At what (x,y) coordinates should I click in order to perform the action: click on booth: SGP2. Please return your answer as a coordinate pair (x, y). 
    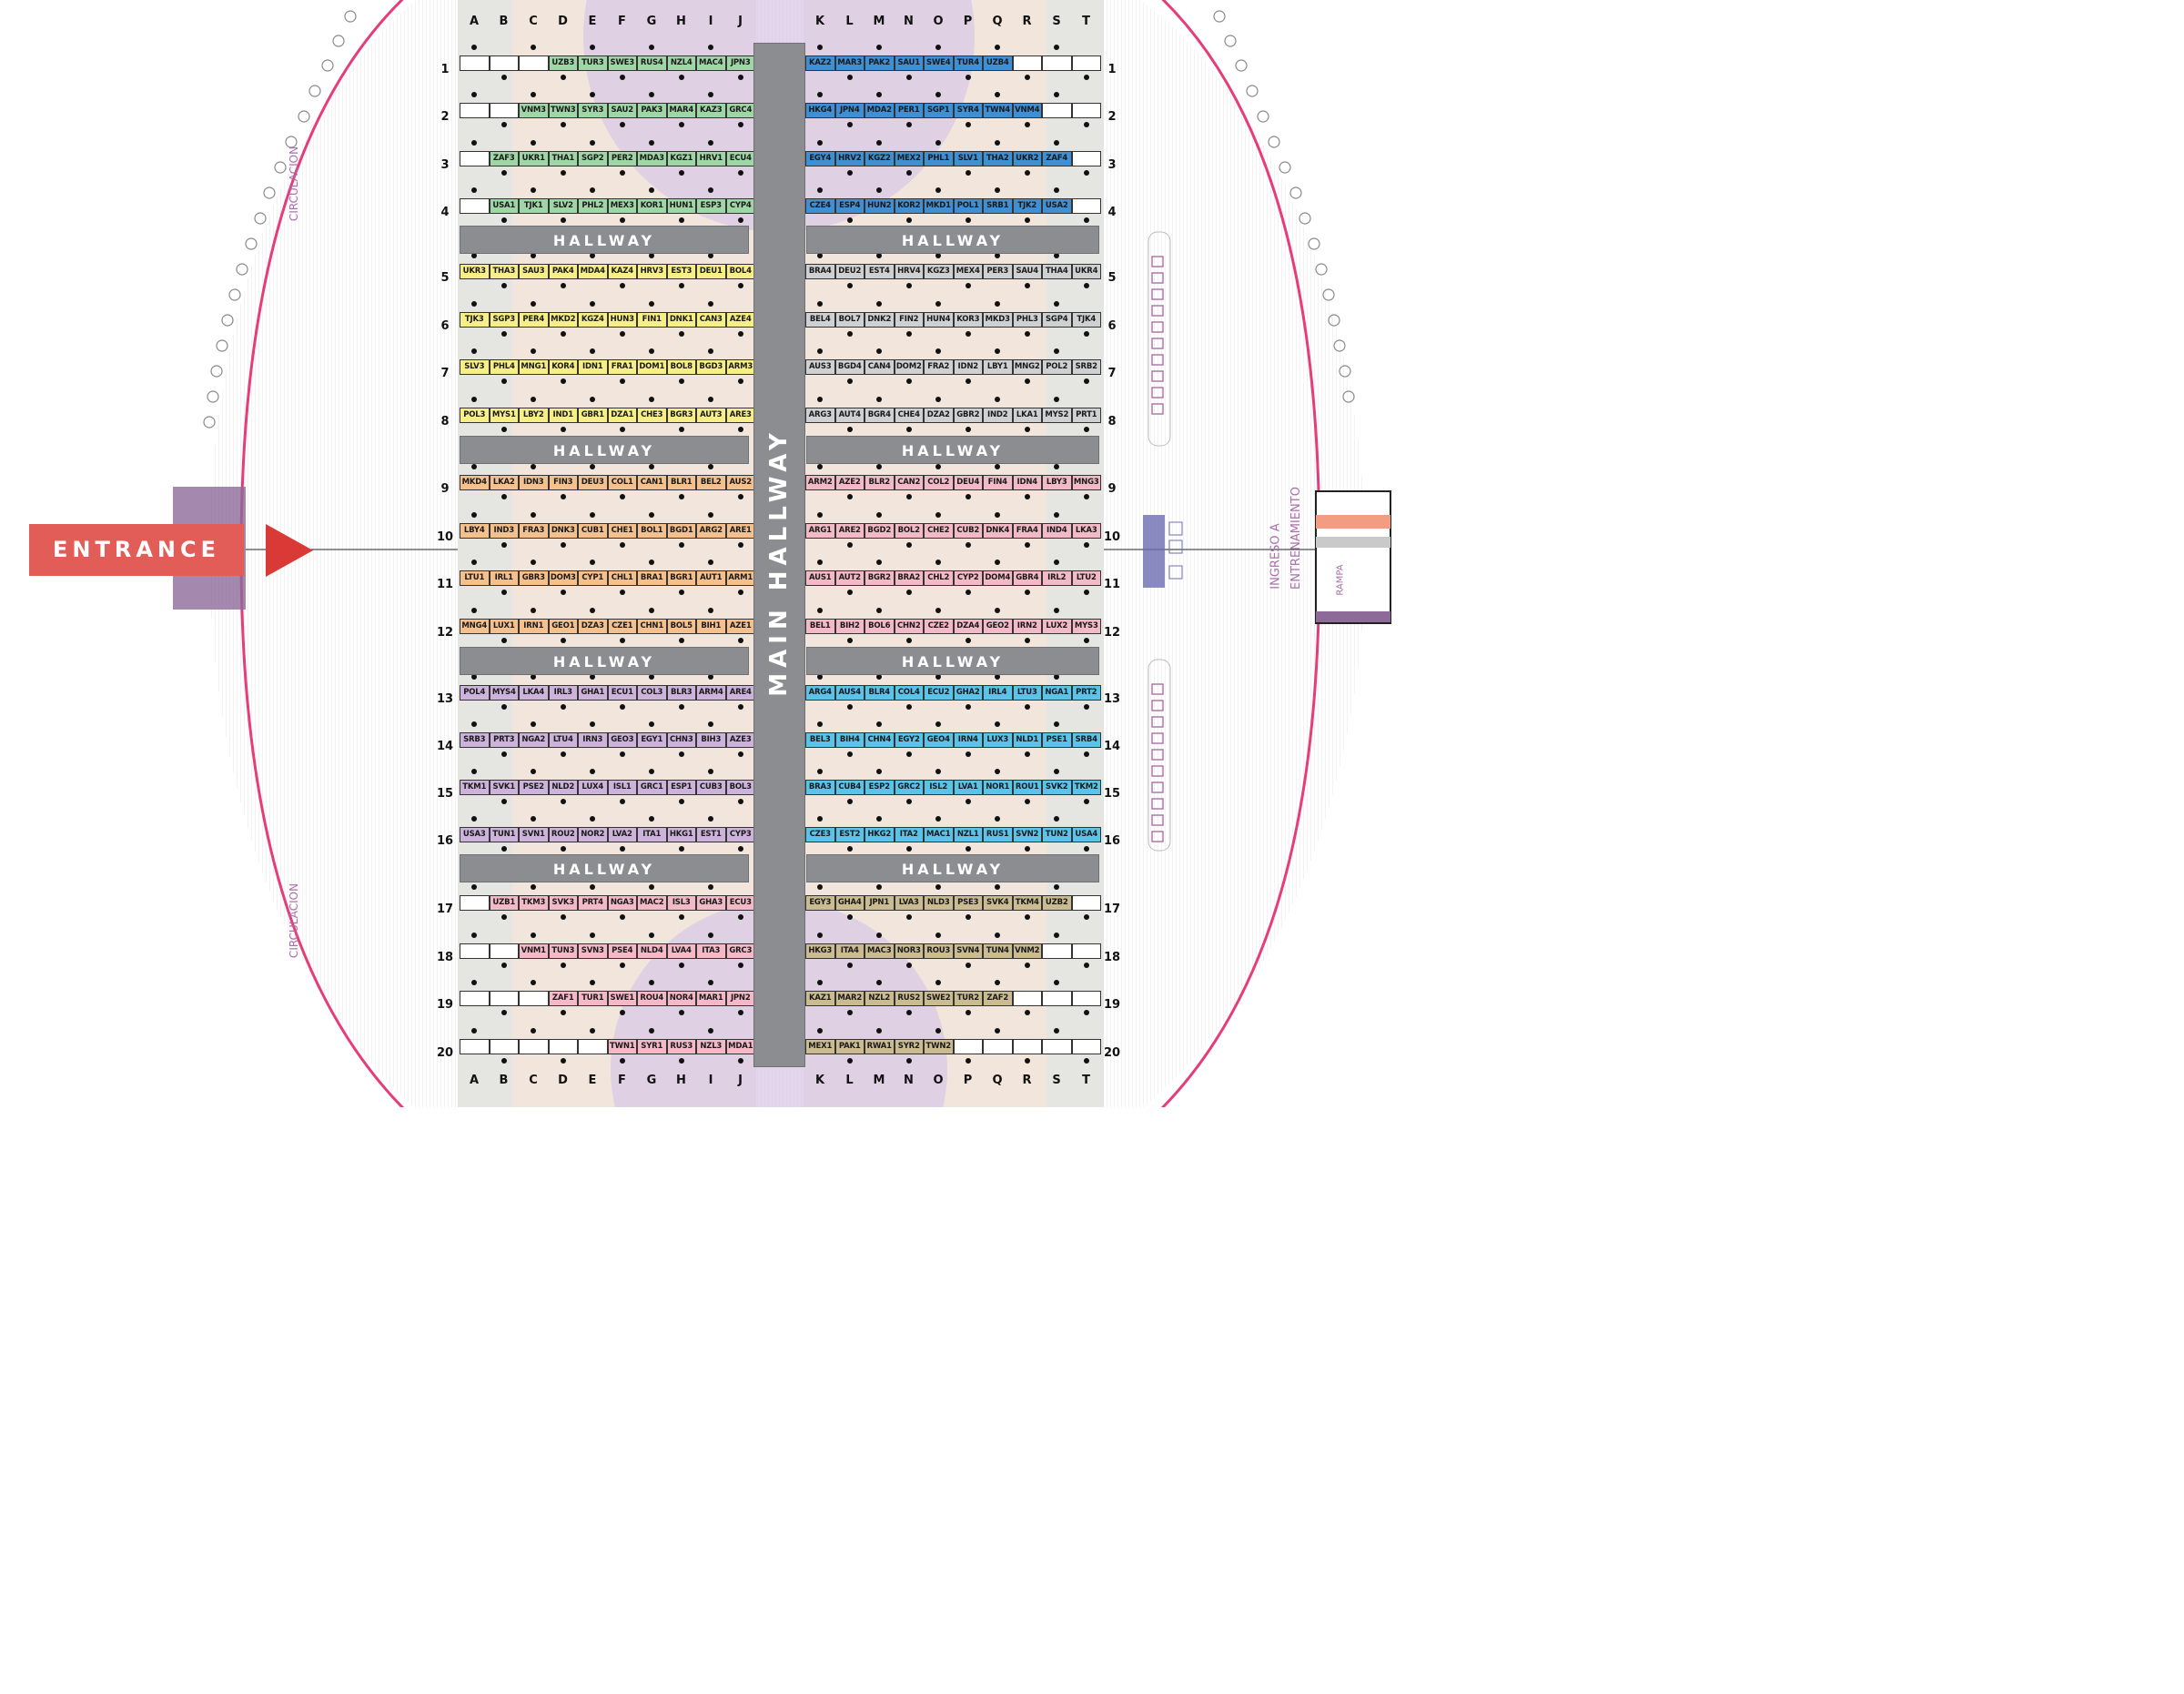
    Looking at the image, I should click on (593, 158).